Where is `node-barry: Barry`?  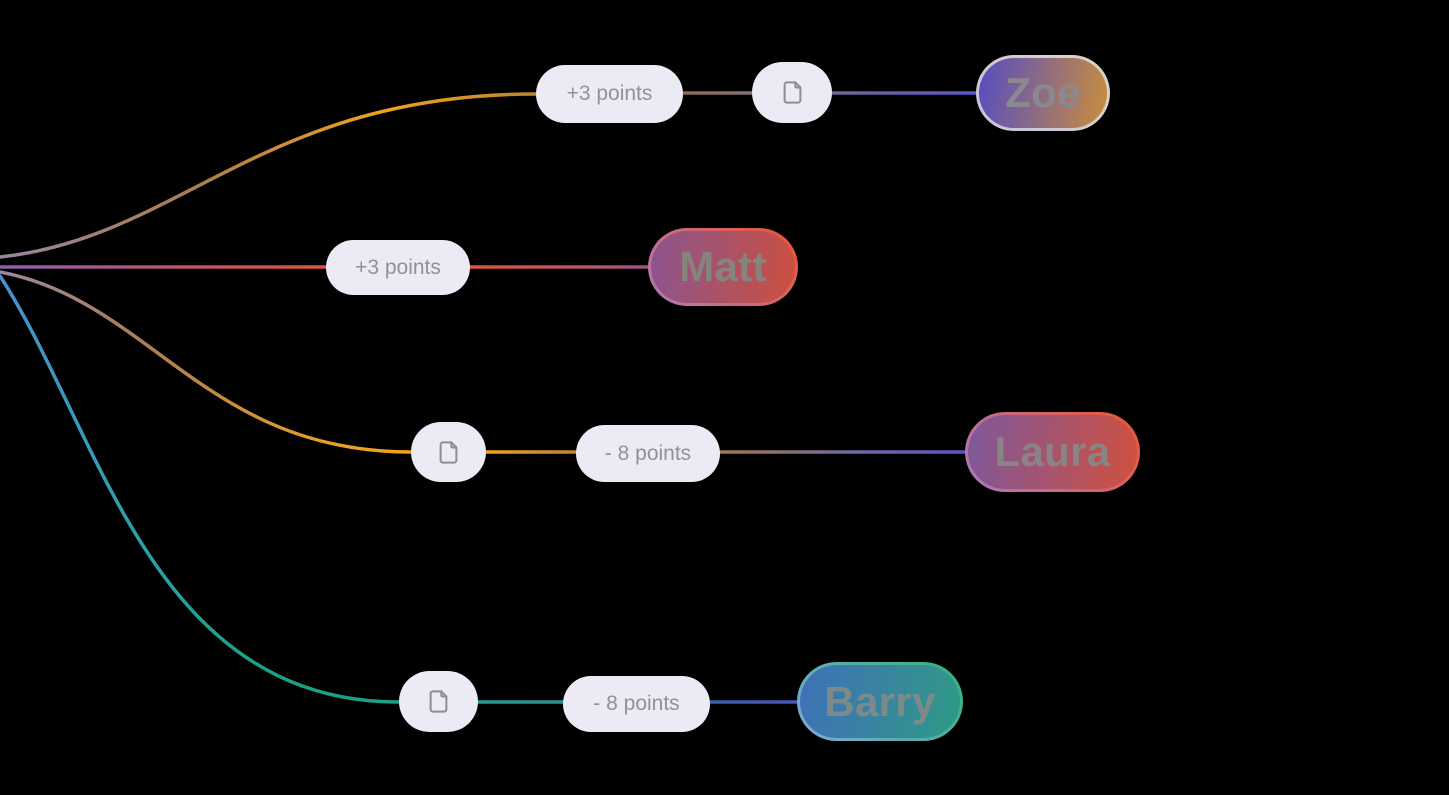 node-barry: Barry is located at coordinates (880, 701).